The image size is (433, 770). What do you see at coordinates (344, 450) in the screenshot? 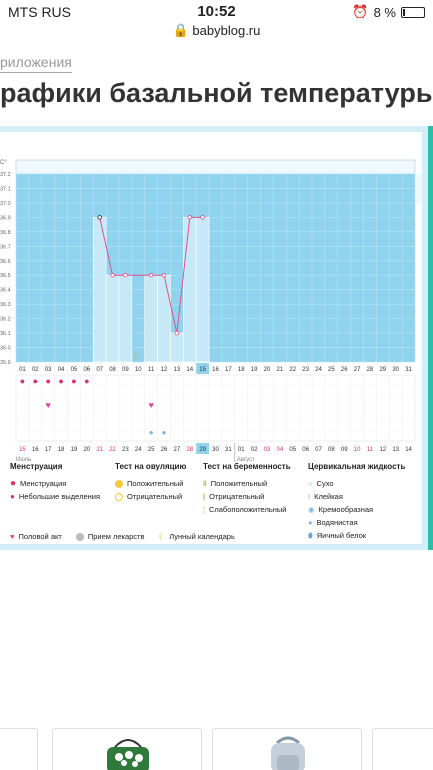
I see `calendar-date-label: 09` at bounding box center [344, 450].